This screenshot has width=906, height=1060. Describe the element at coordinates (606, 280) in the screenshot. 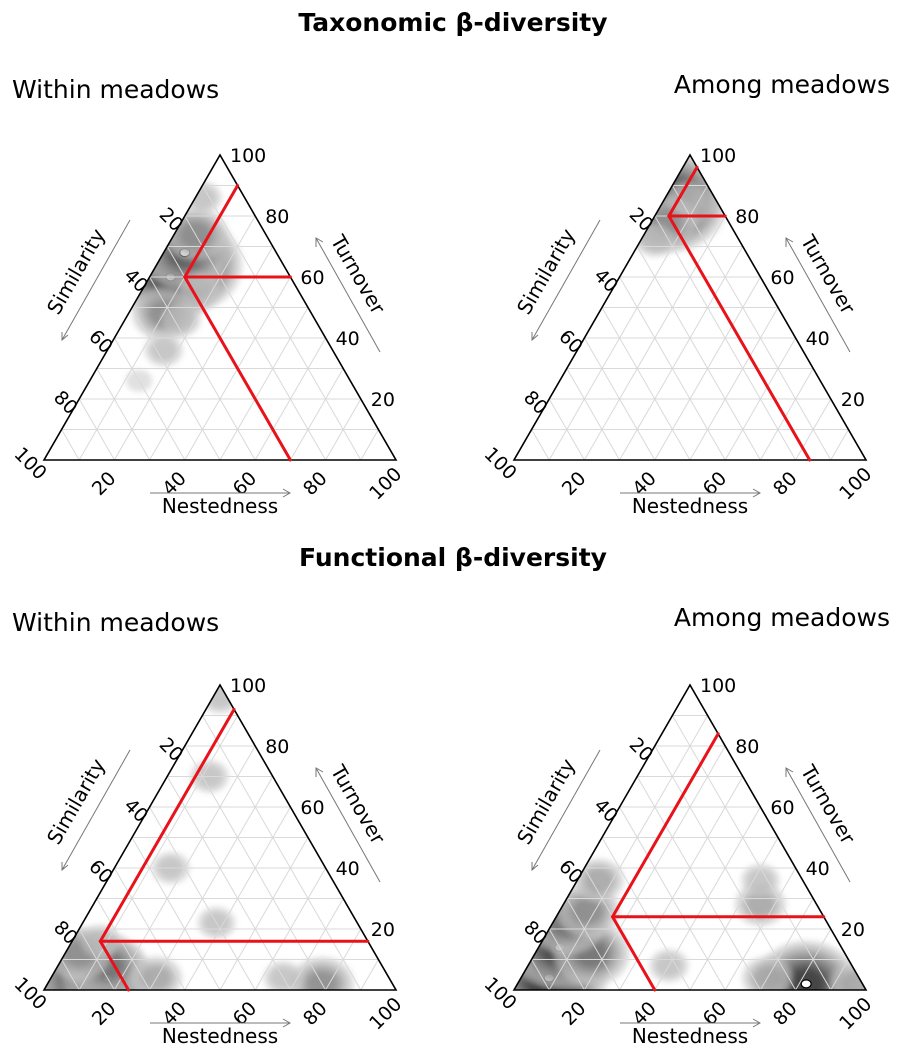

I see `similarity-tick-label: 40` at that location.